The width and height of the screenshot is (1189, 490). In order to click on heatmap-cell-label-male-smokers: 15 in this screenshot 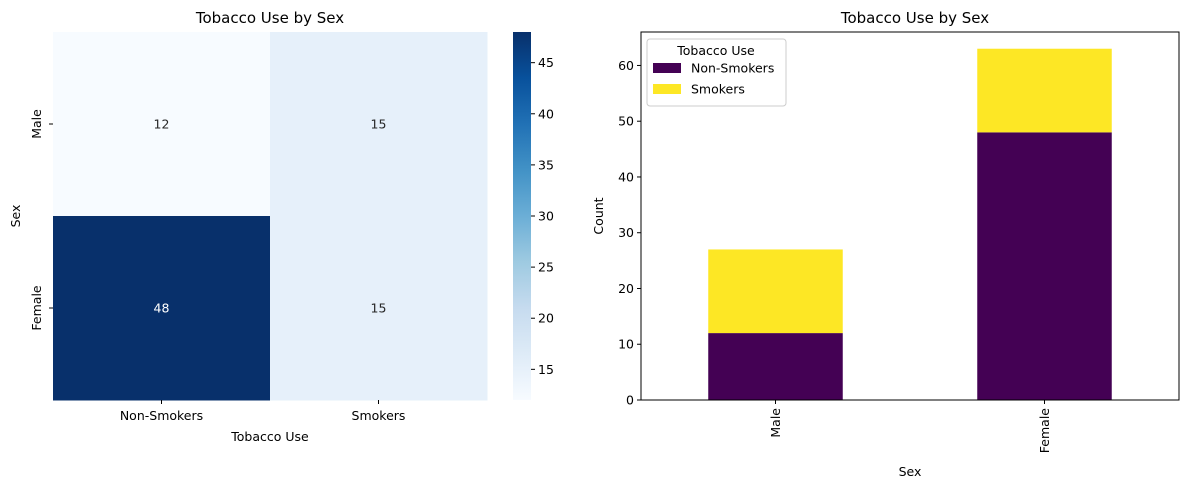, I will do `click(379, 124)`.